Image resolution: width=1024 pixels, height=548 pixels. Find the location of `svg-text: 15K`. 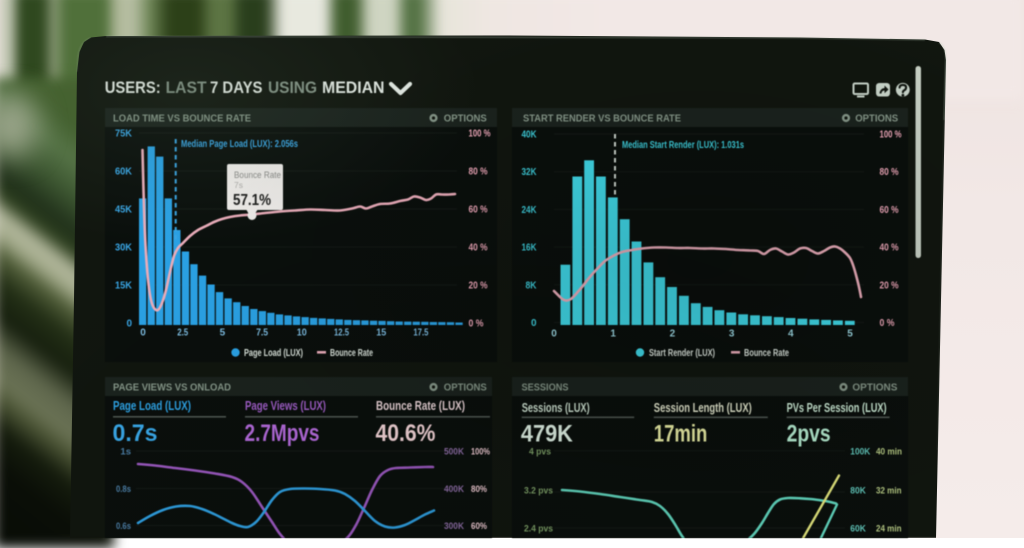

svg-text: 15K is located at coordinates (124, 286).